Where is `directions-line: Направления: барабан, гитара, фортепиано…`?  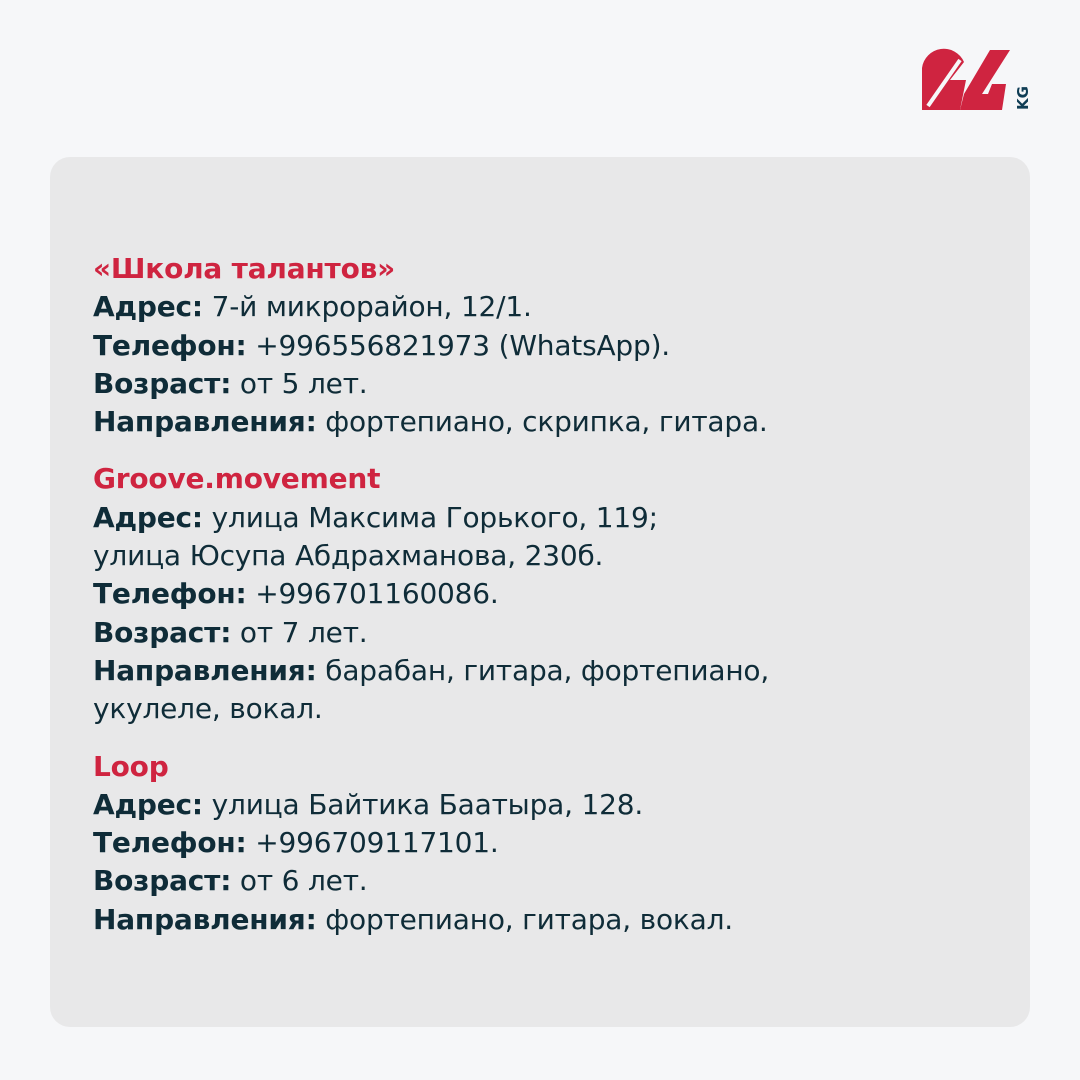
directions-line: Направления: барабан, гитара, фортепиано… is located at coordinates (543, 671).